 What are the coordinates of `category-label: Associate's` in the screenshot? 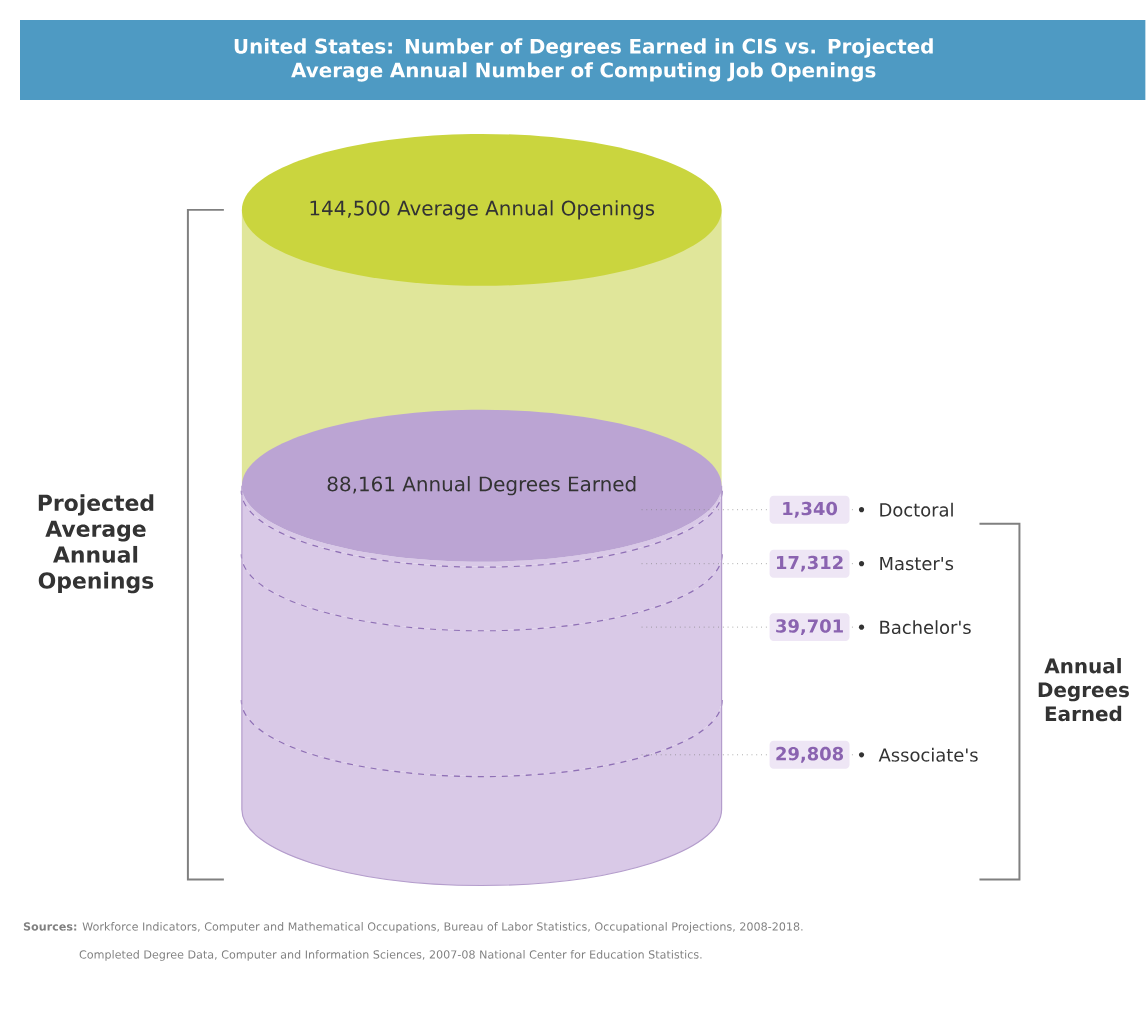 It's located at (928, 755).